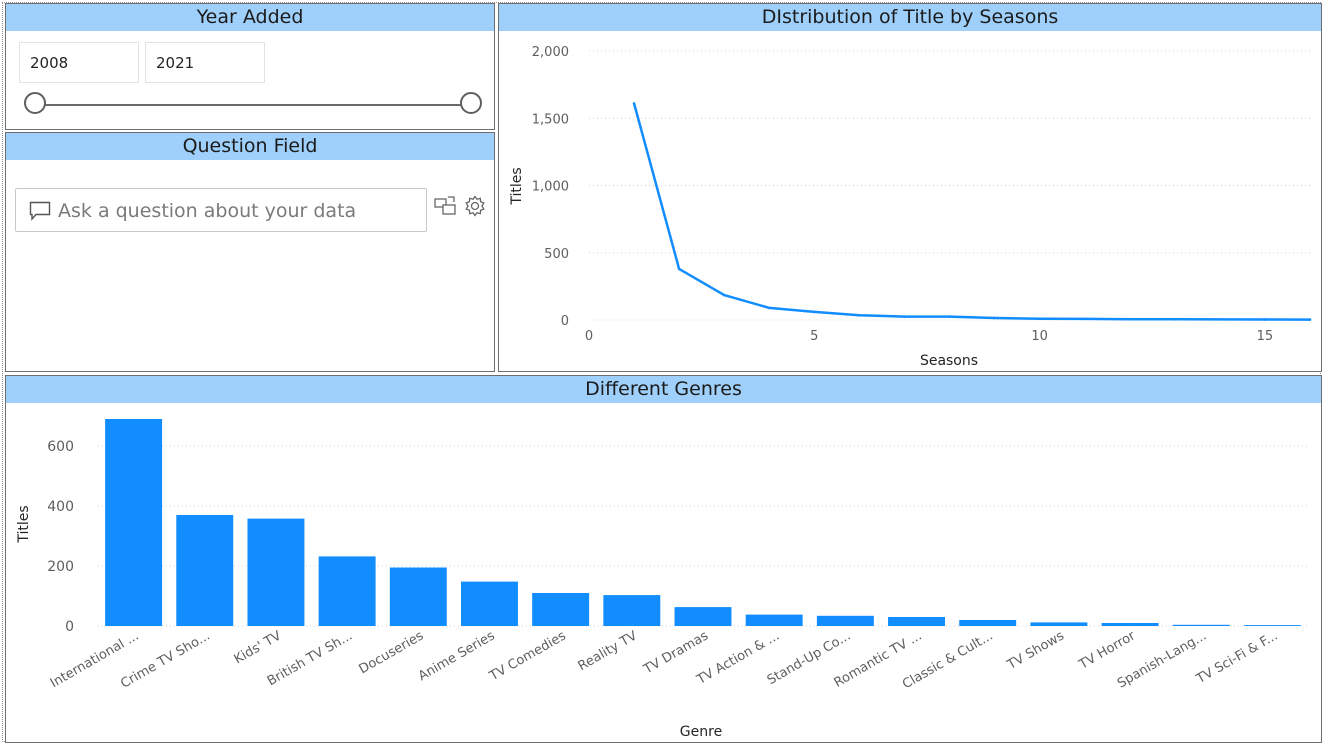 Image resolution: width=1325 pixels, height=746 pixels. I want to click on convert-visual-icon, so click(446, 206).